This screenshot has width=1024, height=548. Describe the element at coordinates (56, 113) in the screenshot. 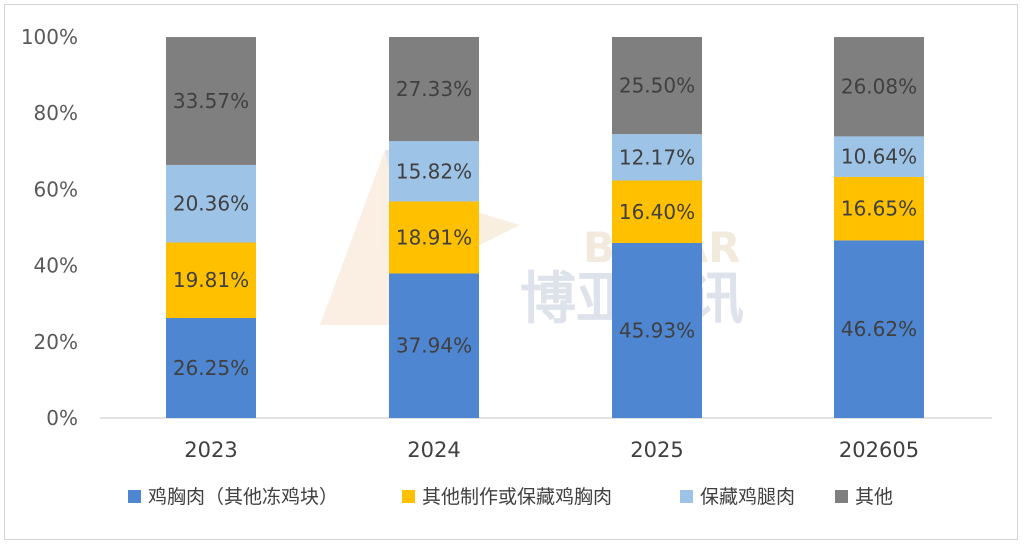

I see `y-tick-label: 80%` at that location.